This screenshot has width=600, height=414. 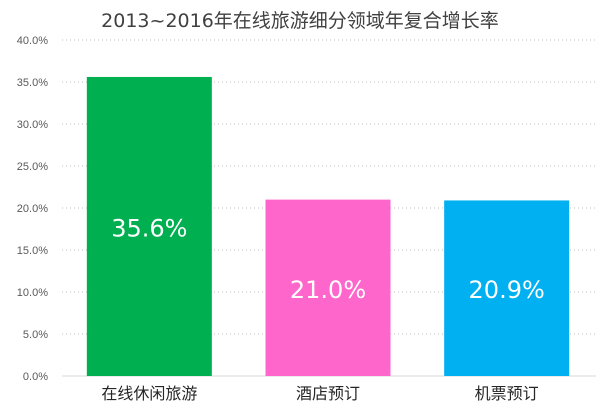 What do you see at coordinates (32, 293) in the screenshot?
I see `y-tick-label: 10.0%` at bounding box center [32, 293].